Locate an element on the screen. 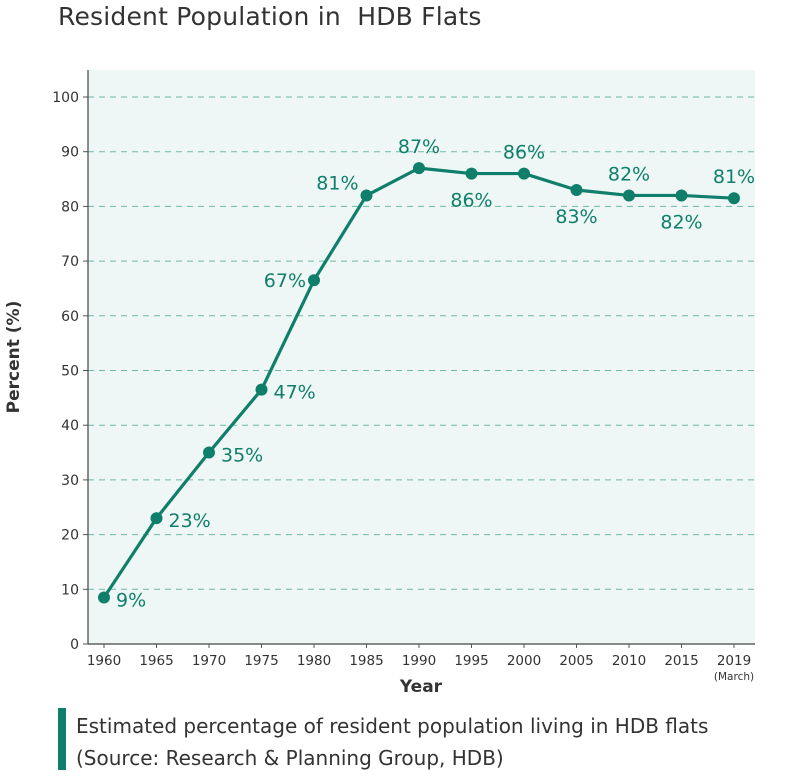 This screenshot has height=778, width=788. y-tick-label: 20 is located at coordinates (70, 536).